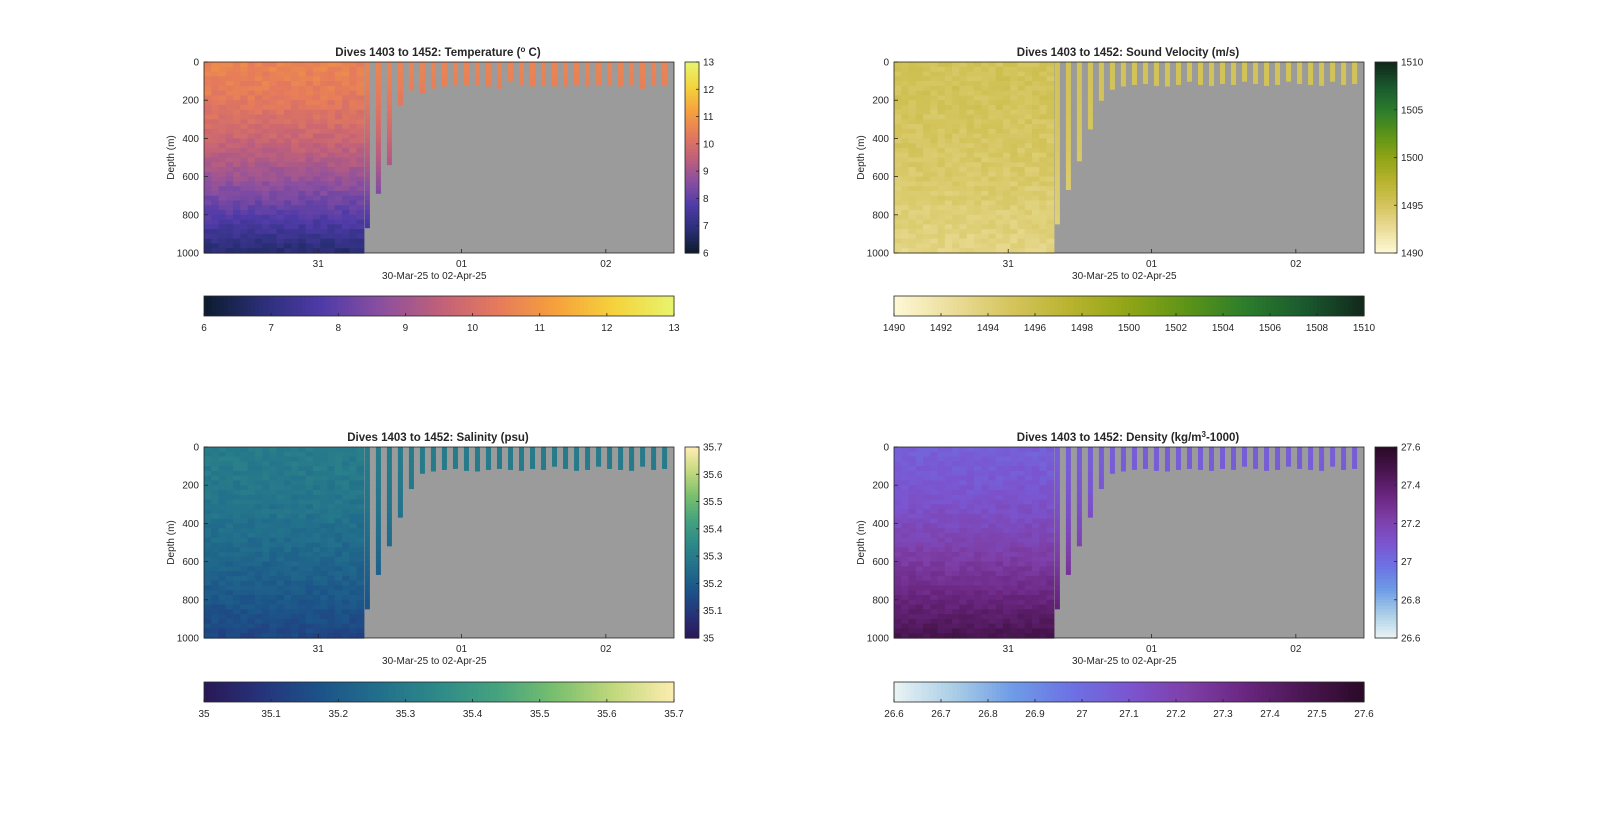 This screenshot has height=830, width=1600. What do you see at coordinates (941, 328) in the screenshot?
I see `colorbar-tick-label: 1492` at bounding box center [941, 328].